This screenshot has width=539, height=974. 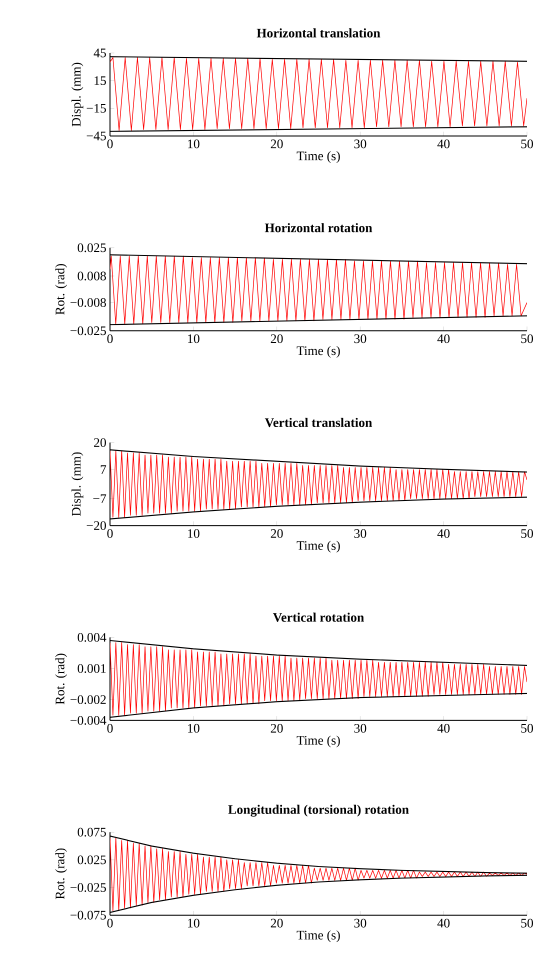 I want to click on y-tick-label: 45, so click(x=100, y=53).